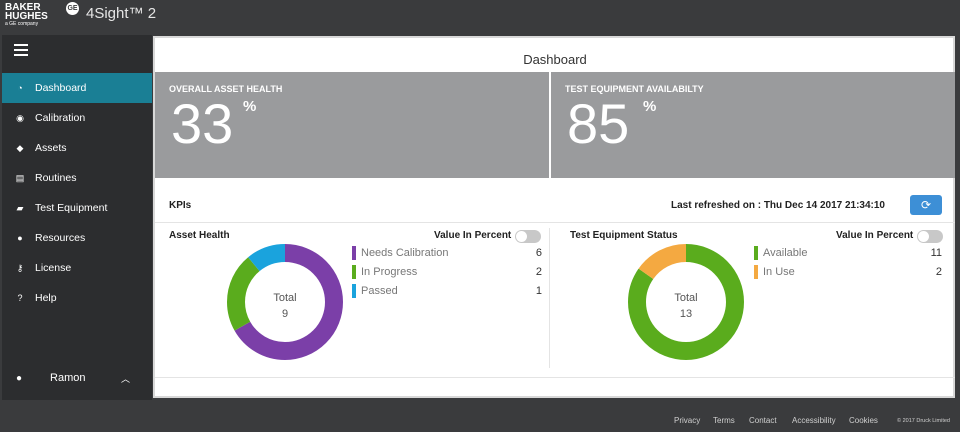  I want to click on asset-health-title: Asset Health, so click(199, 235).